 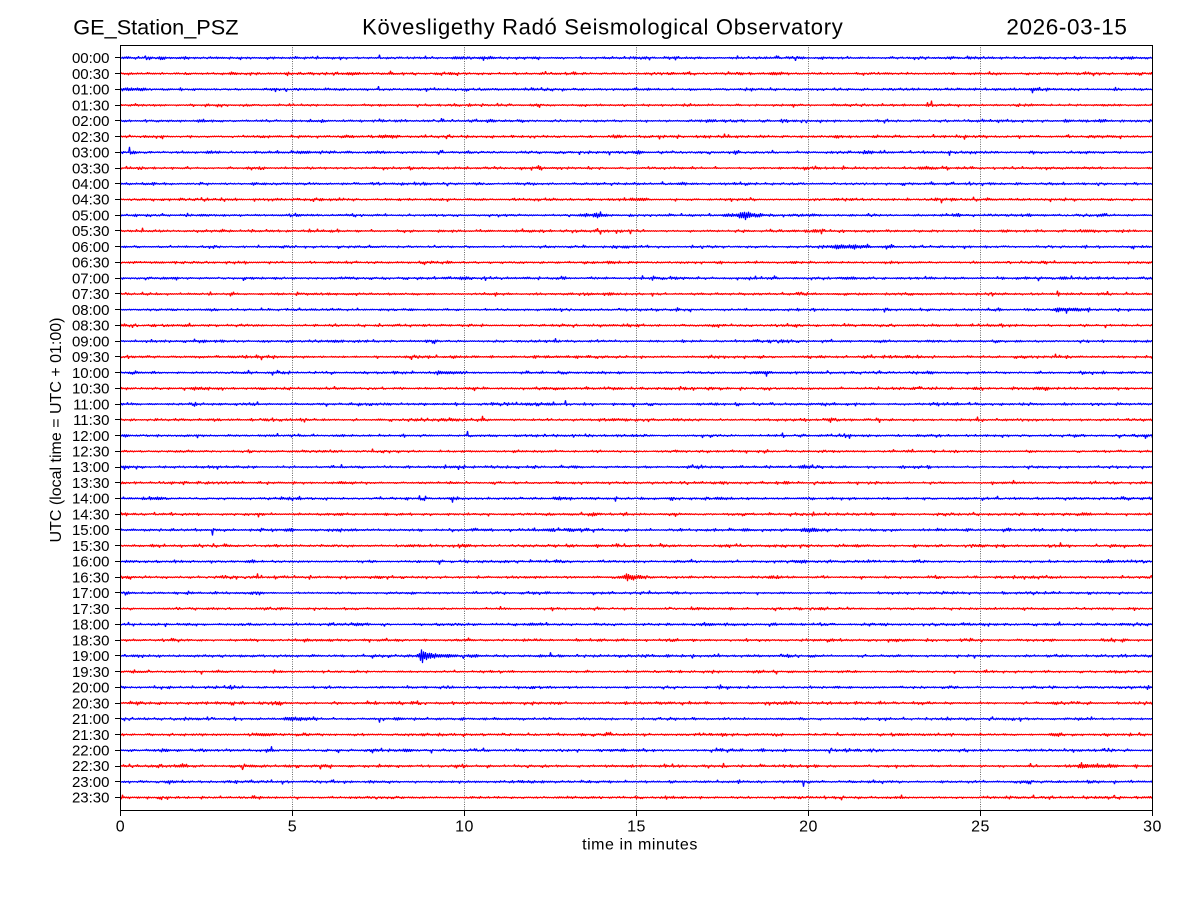 I want to click on svg-text: 04:00, so click(x=91, y=184).